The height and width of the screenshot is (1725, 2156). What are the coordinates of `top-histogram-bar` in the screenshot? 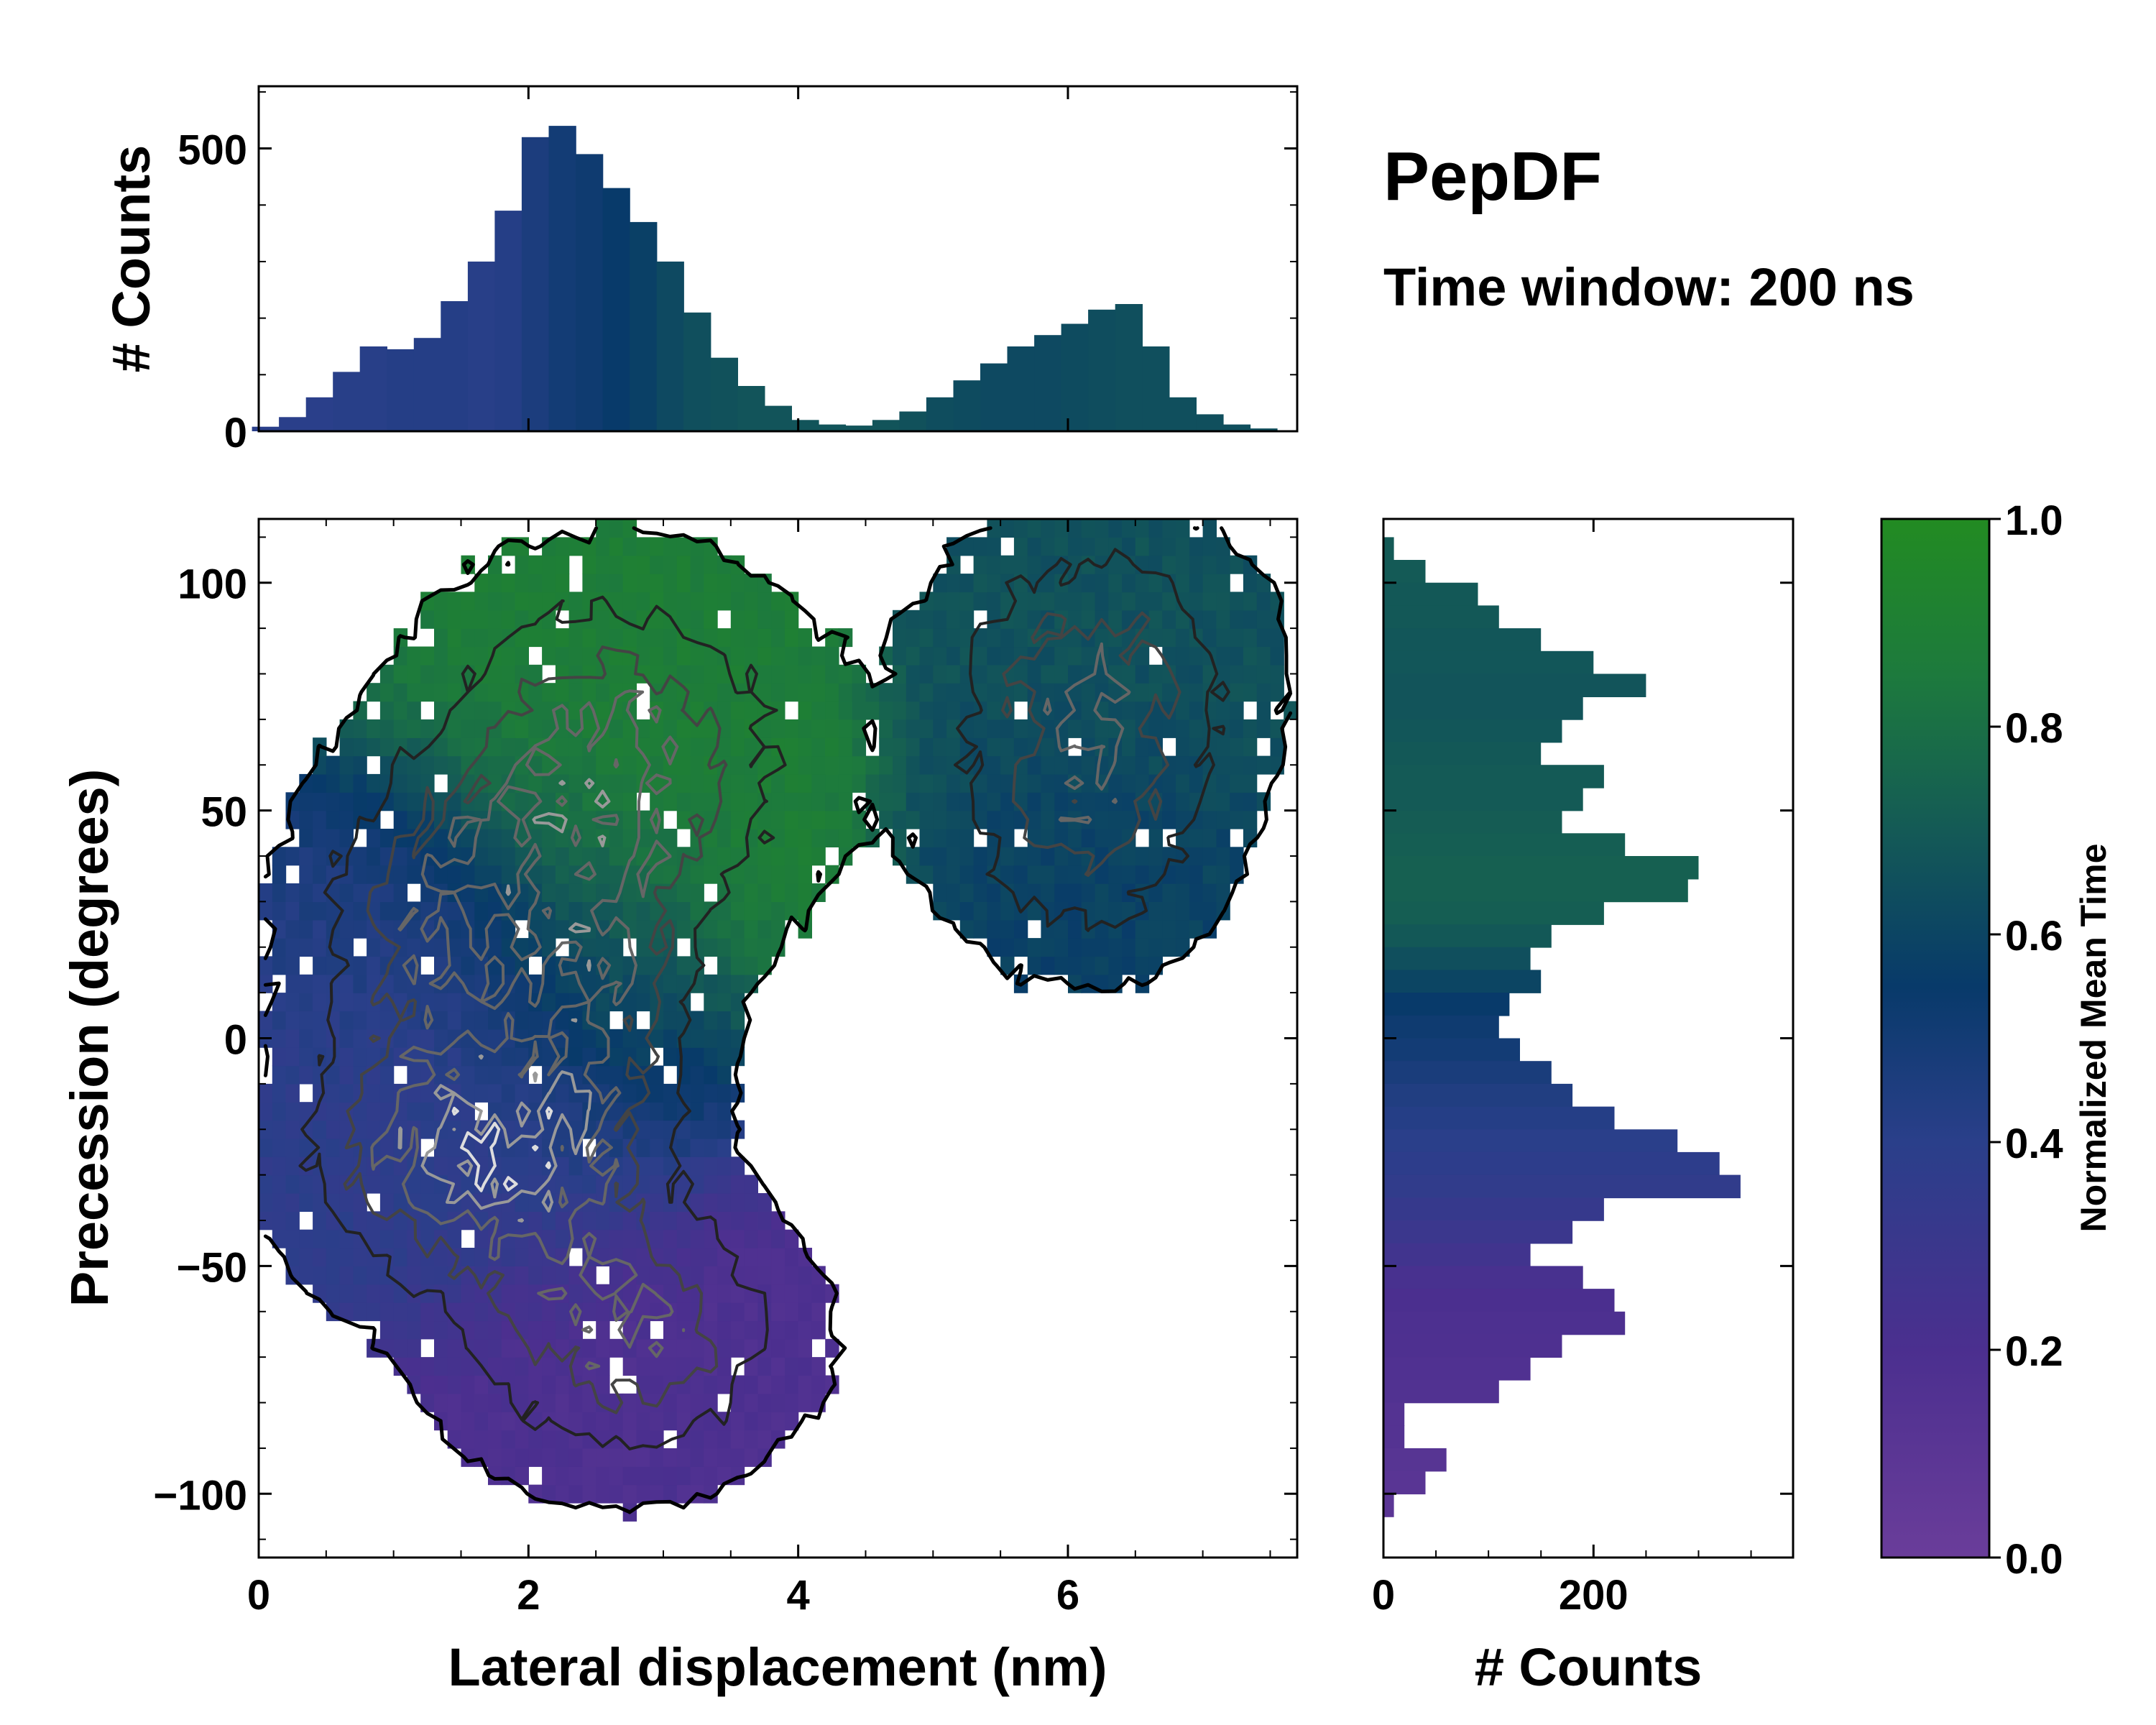 It's located at (859, 428).